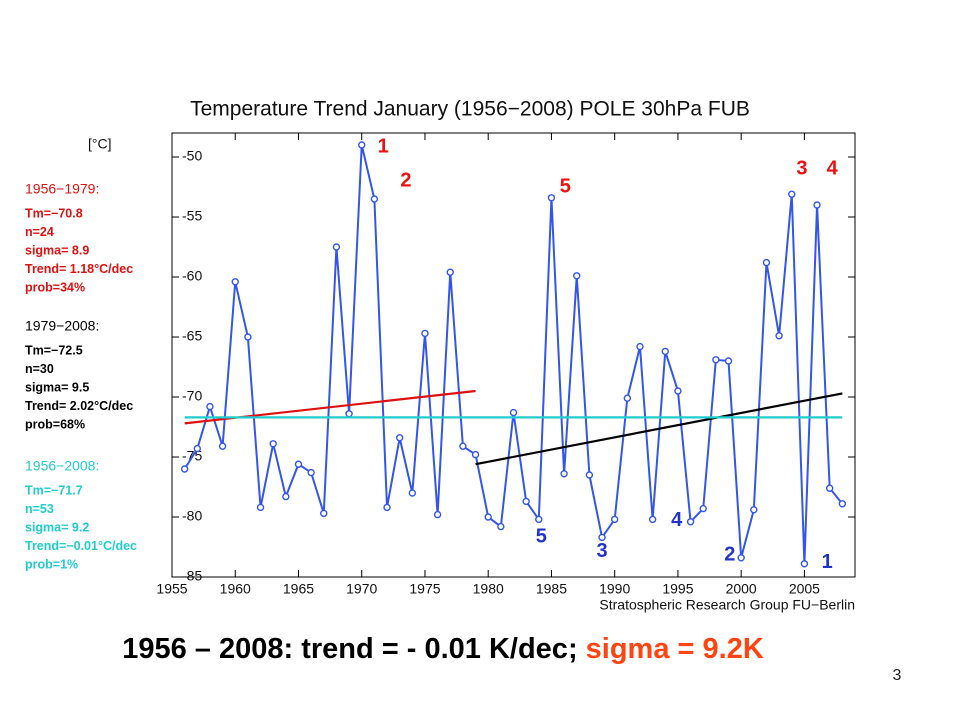  Describe the element at coordinates (298, 589) in the screenshot. I see `x-tick-label: 1965` at that location.